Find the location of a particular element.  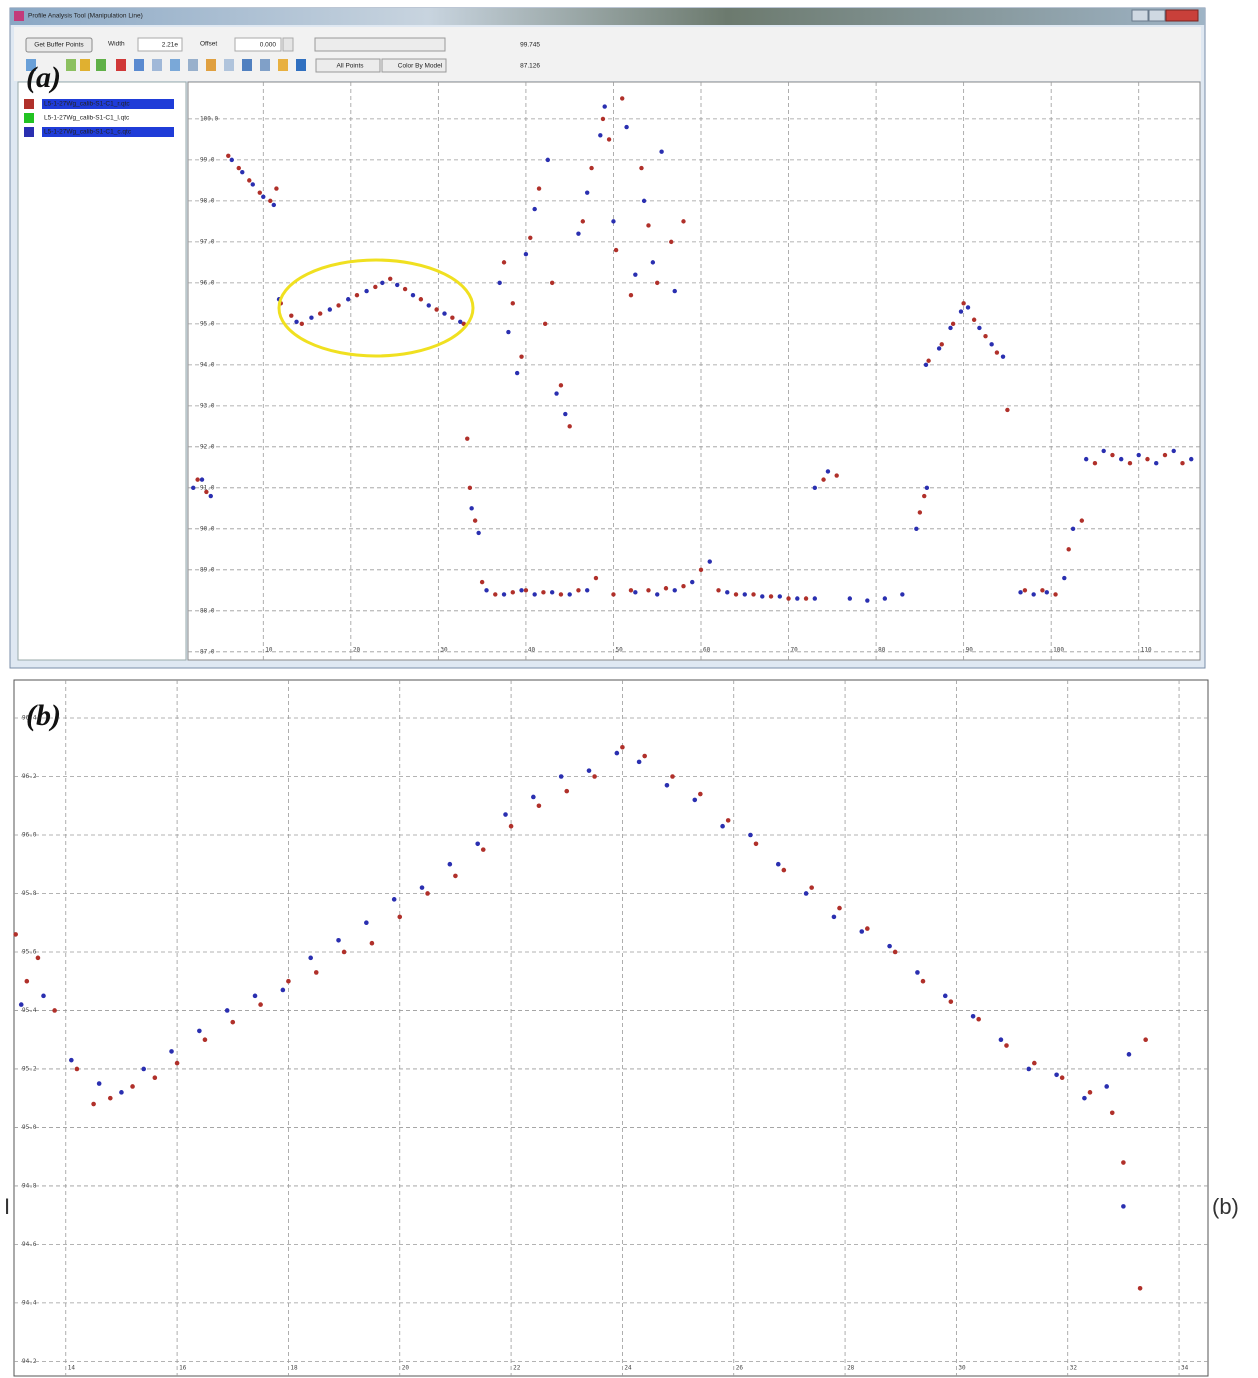

button-label: Get Buffer Points is located at coordinates (59, 45).